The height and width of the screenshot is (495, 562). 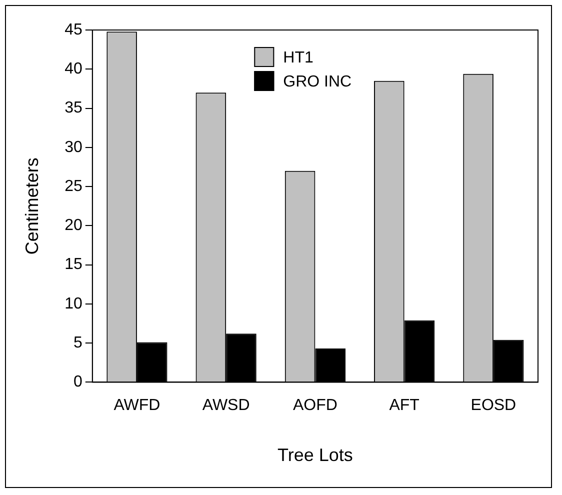 I want to click on x-axis-title: Tree Lots, so click(x=315, y=455).